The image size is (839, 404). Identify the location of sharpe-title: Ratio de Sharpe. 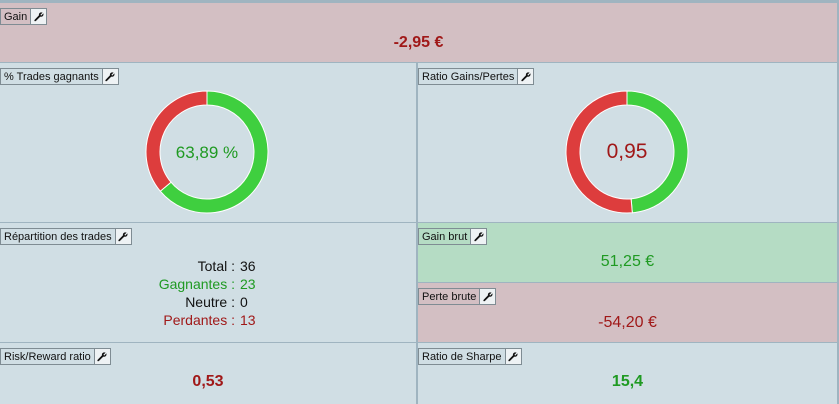
(461, 356).